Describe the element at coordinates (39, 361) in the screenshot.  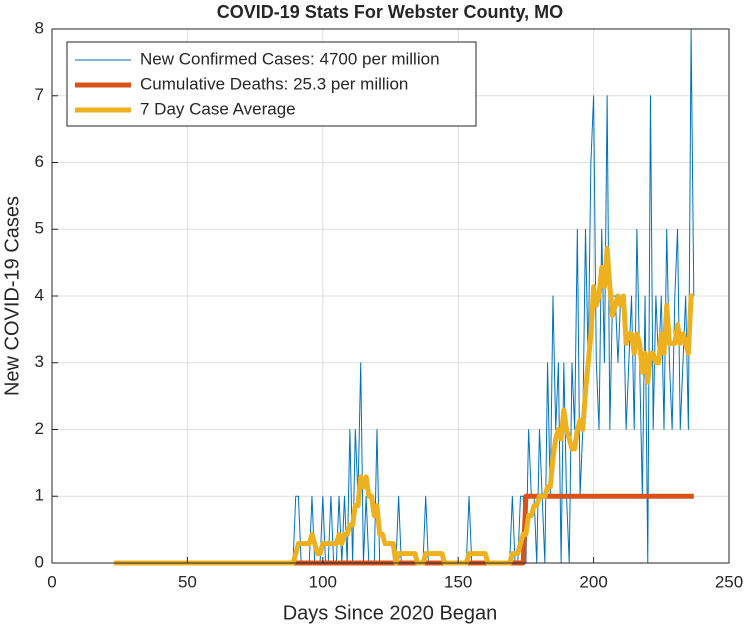
I see `y-tick-label: 3` at that location.